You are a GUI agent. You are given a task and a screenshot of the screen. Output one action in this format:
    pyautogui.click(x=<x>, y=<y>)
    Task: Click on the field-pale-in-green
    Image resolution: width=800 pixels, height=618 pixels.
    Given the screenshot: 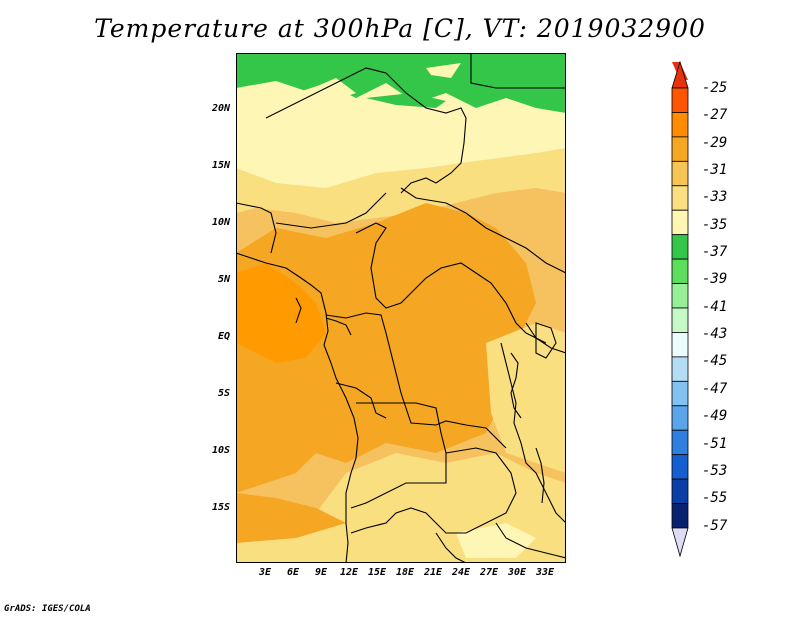 What is the action you would take?
    pyautogui.click(x=296, y=93)
    